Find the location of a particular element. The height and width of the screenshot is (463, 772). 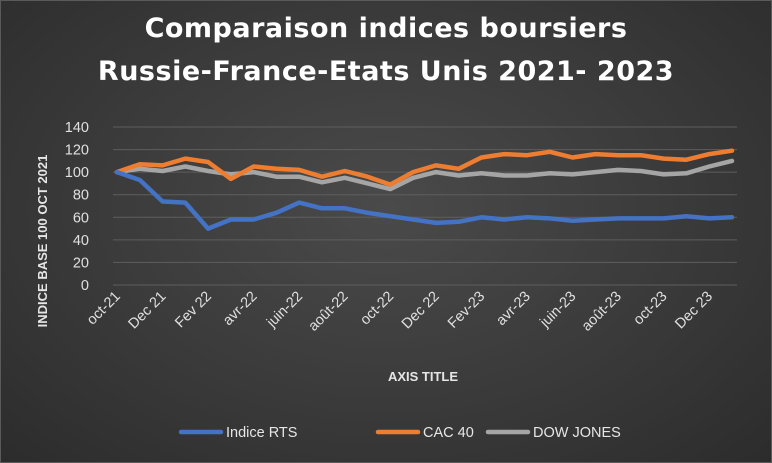

y-tick-label: 100 is located at coordinates (77, 173).